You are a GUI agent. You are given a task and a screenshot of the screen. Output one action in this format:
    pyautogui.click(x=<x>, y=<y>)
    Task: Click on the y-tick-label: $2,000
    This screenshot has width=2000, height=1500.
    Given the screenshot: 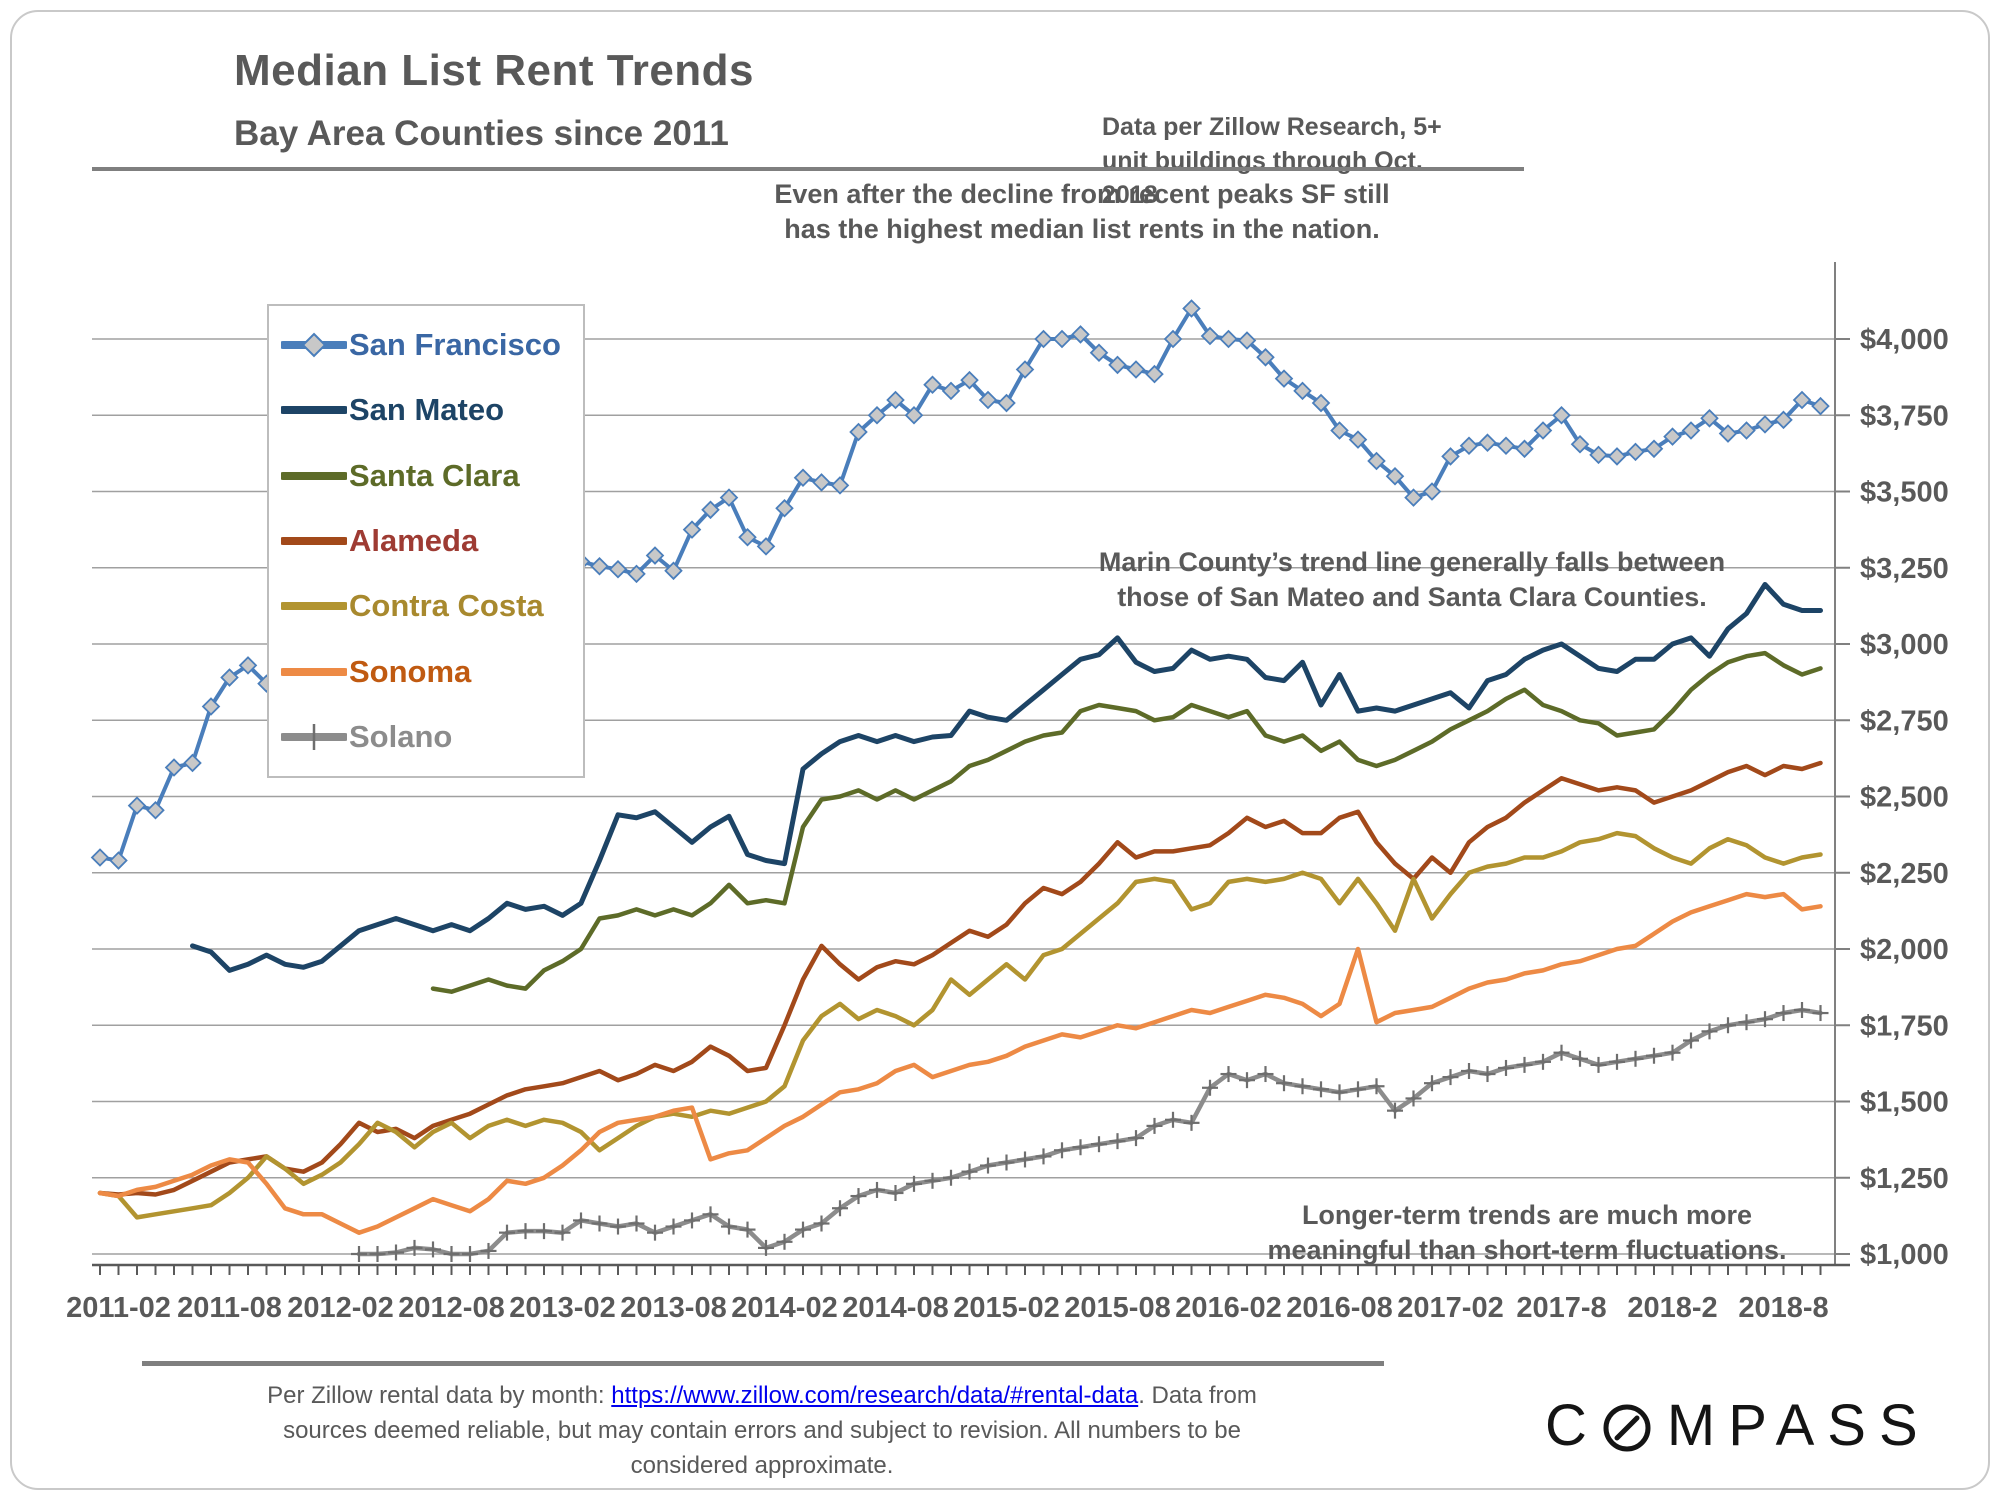 What is the action you would take?
    pyautogui.click(x=1904, y=950)
    